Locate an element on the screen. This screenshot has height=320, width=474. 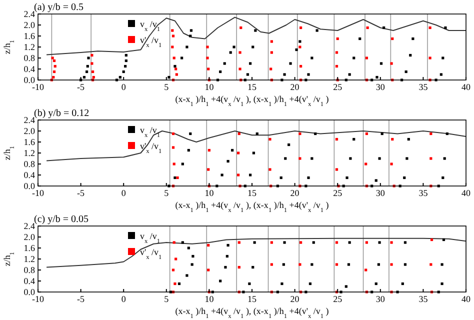
chart-title: (a) y/b = 0.5 is located at coordinates (59, 7).